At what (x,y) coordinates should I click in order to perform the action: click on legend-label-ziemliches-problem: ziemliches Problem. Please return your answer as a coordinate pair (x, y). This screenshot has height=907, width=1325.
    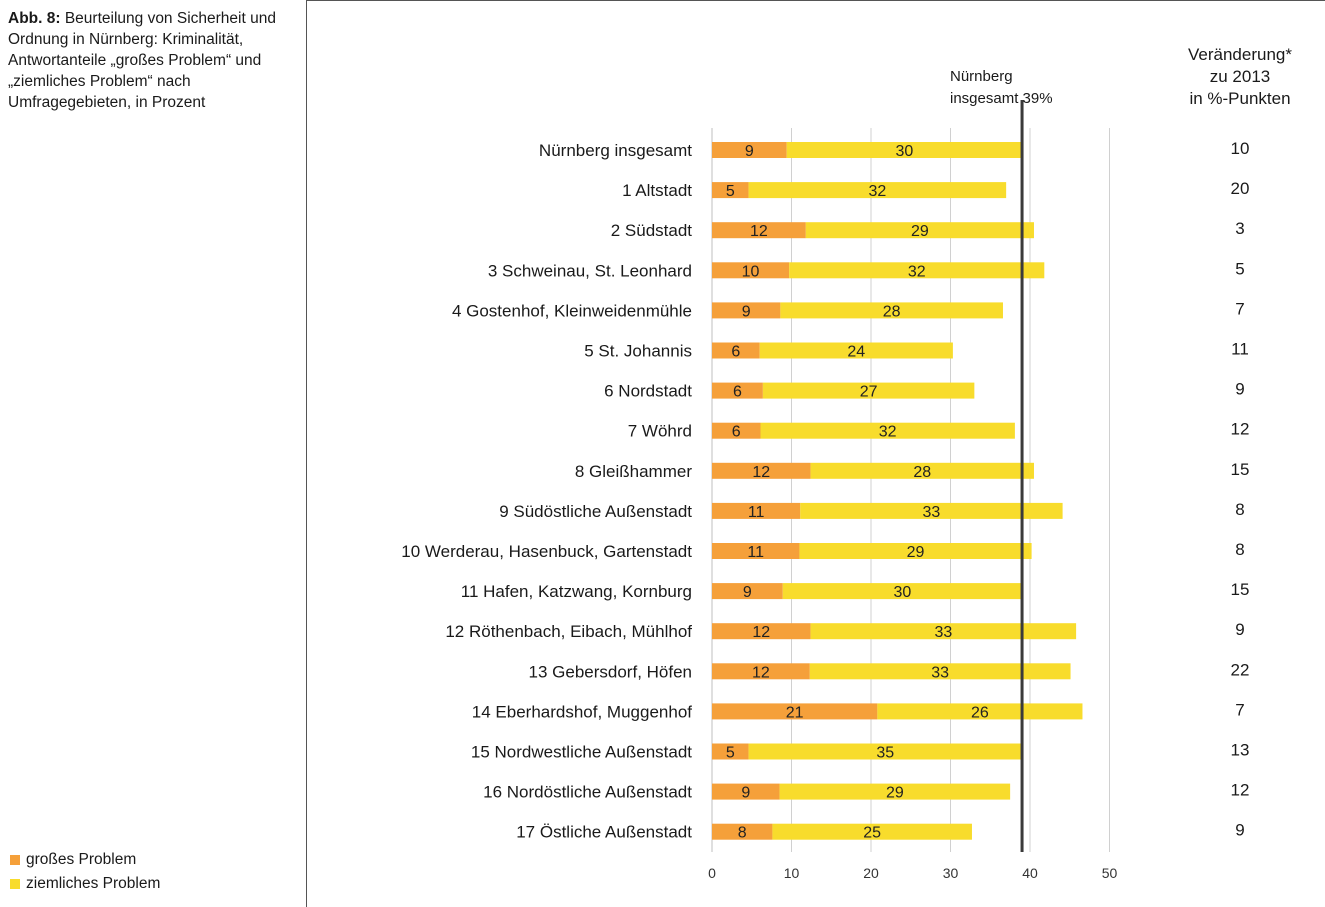
    Looking at the image, I should click on (93, 883).